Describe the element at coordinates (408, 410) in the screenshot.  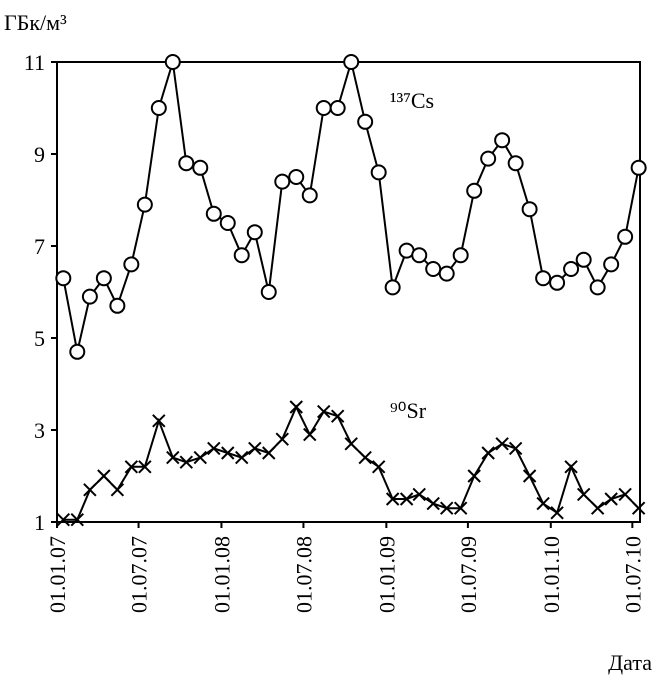
I see `series-label: ⁹⁰Sr` at that location.